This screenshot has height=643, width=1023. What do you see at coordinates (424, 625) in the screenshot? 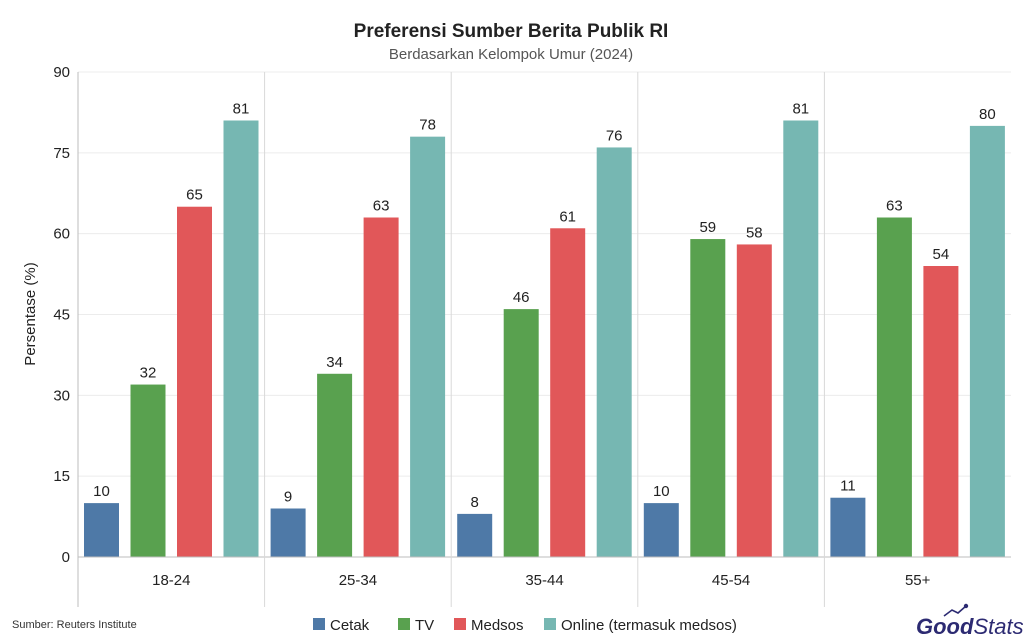
I see `legend-label: TV` at bounding box center [424, 625].